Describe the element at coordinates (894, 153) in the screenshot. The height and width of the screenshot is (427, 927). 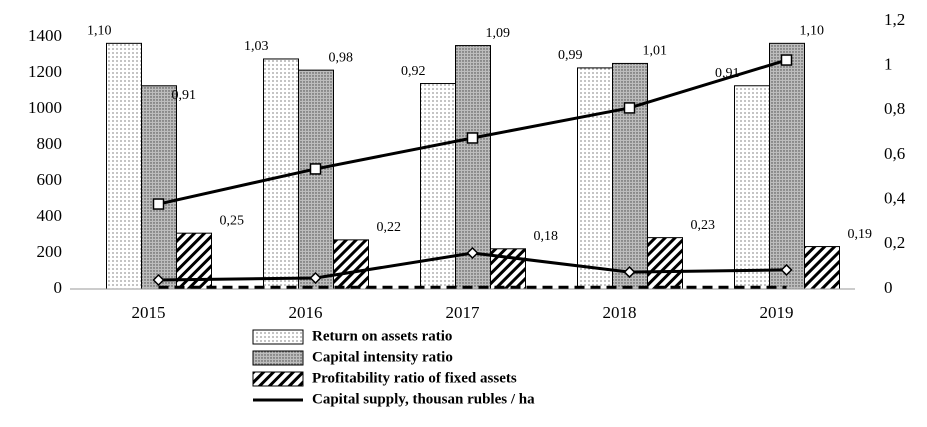
I see `y2-tick-label: 0,6` at that location.